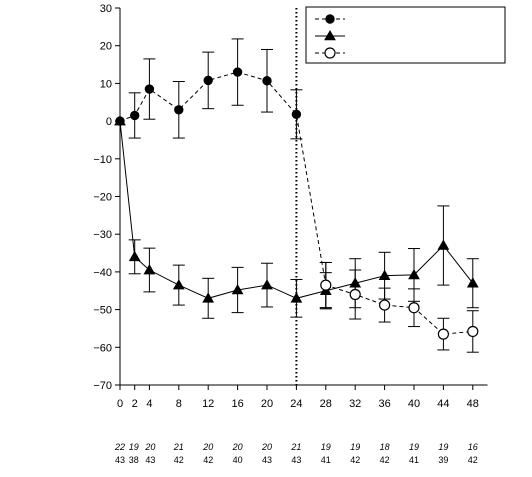 This screenshot has height=477, width=532. What do you see at coordinates (414, 404) in the screenshot?
I see `x-tick-label: 40` at bounding box center [414, 404].